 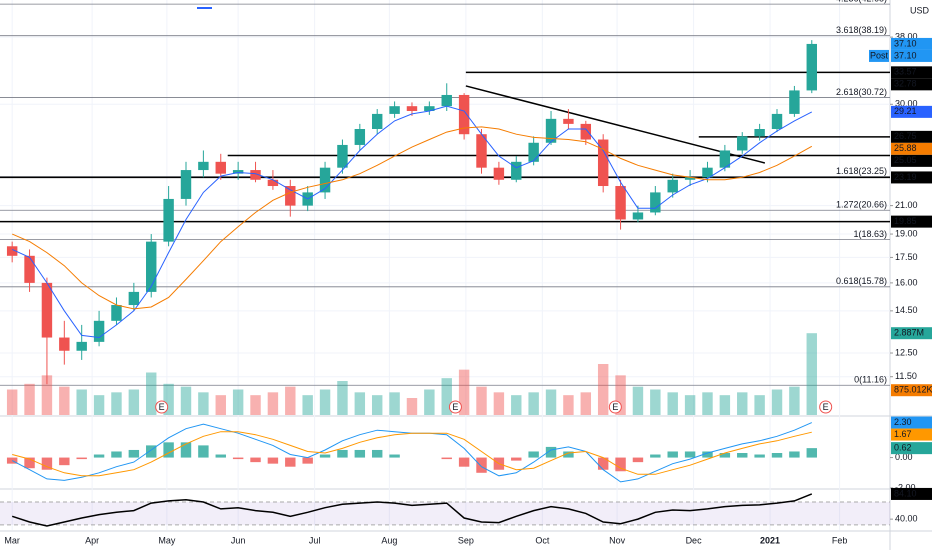 I want to click on session-tag-label: Post, so click(x=879, y=55).